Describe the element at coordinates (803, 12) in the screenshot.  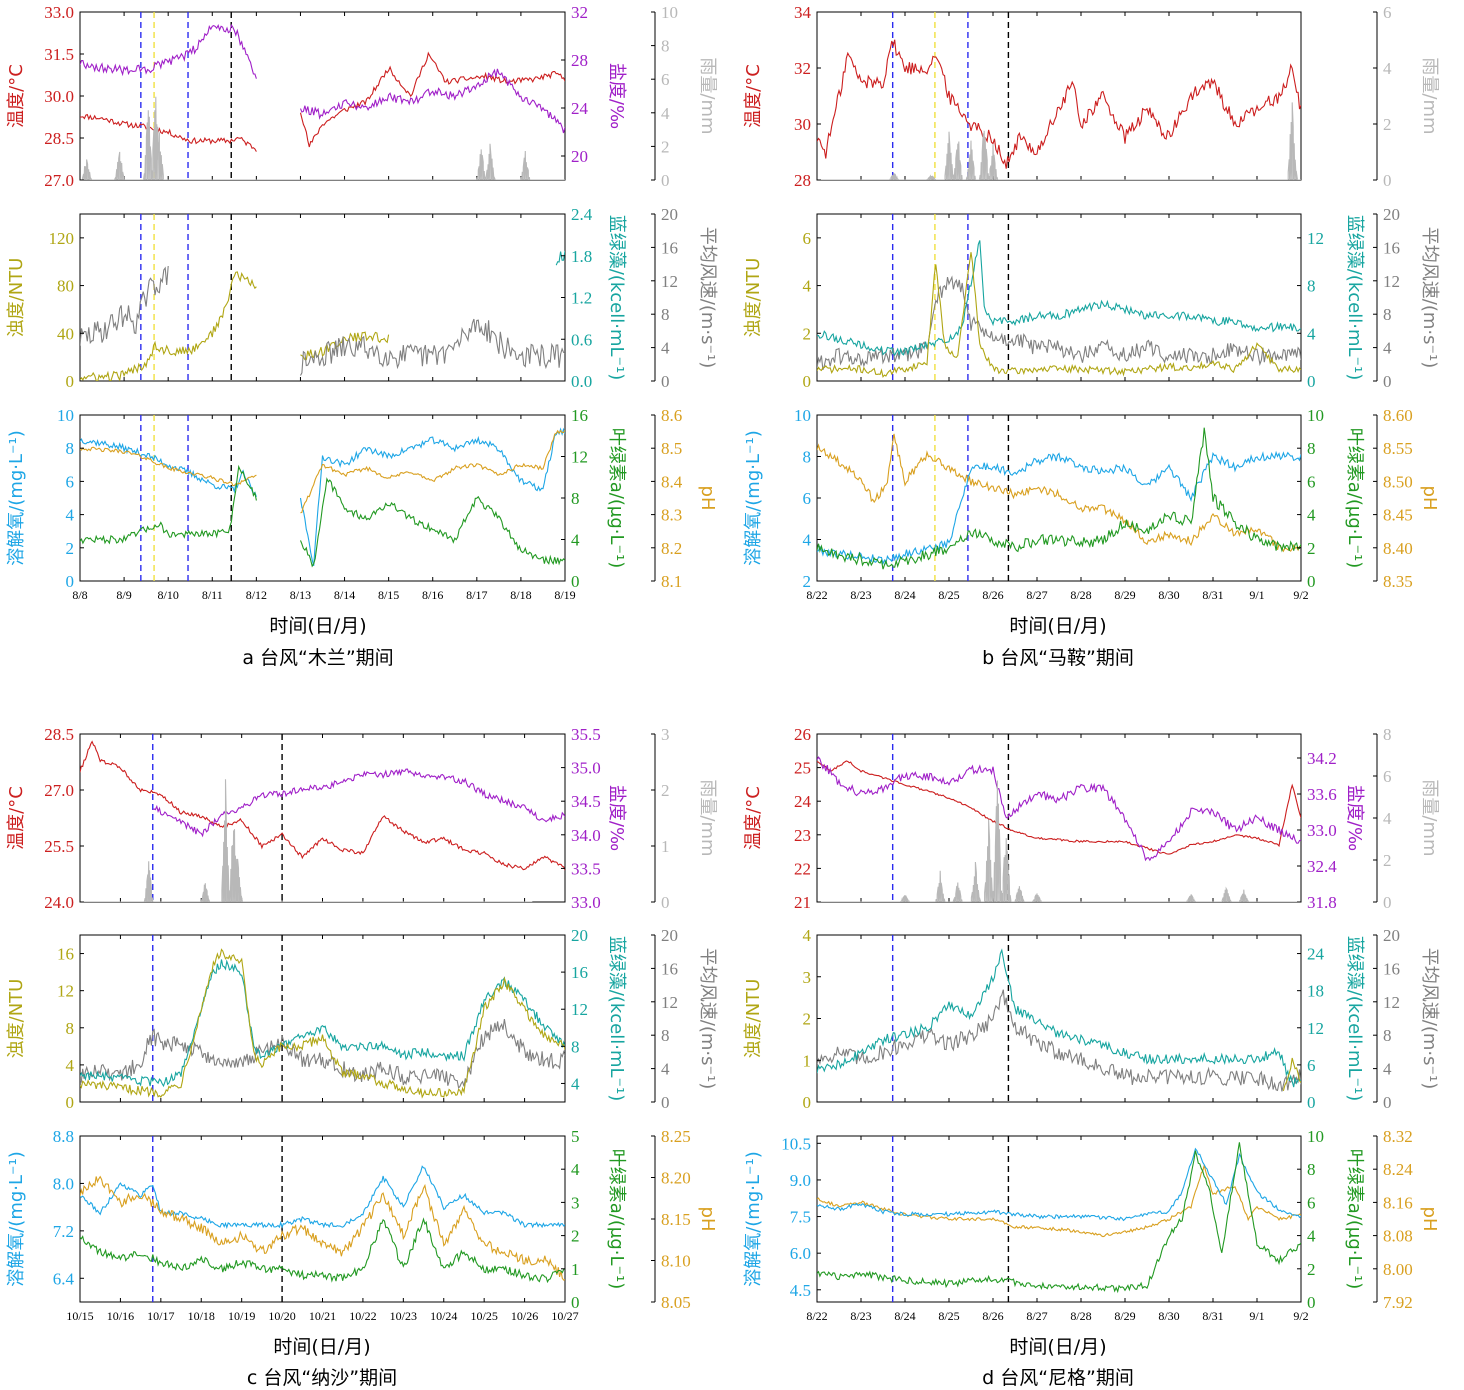
I see `y-tick-label-left: 34` at that location.